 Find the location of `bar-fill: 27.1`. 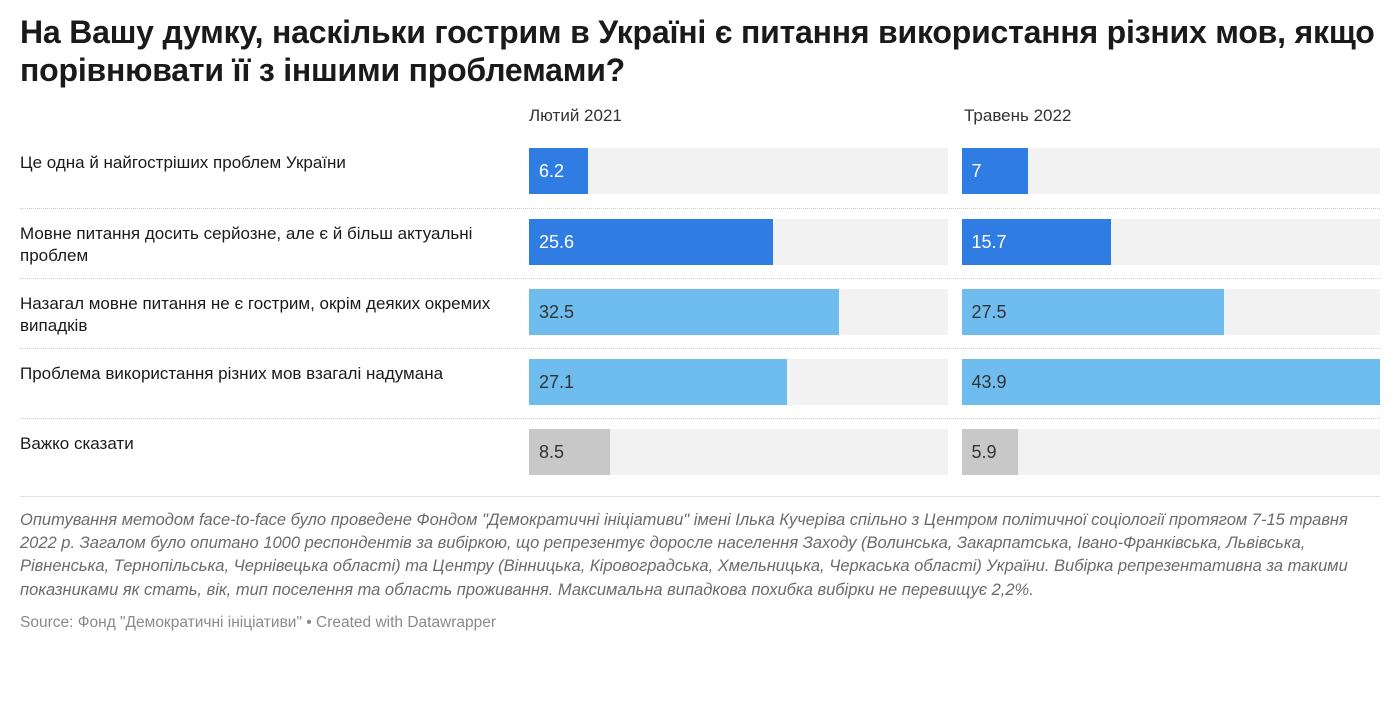

bar-fill: 27.1 is located at coordinates (658, 381).